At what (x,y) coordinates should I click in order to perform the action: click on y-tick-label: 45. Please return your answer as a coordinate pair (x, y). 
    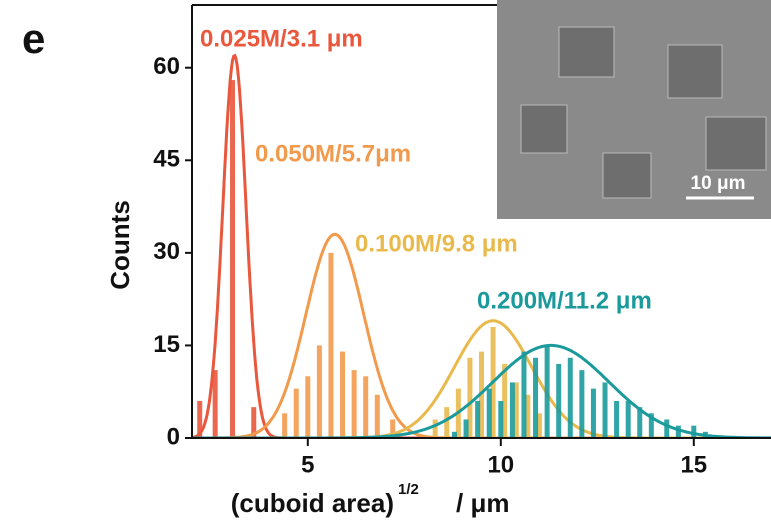
    Looking at the image, I should click on (166, 159).